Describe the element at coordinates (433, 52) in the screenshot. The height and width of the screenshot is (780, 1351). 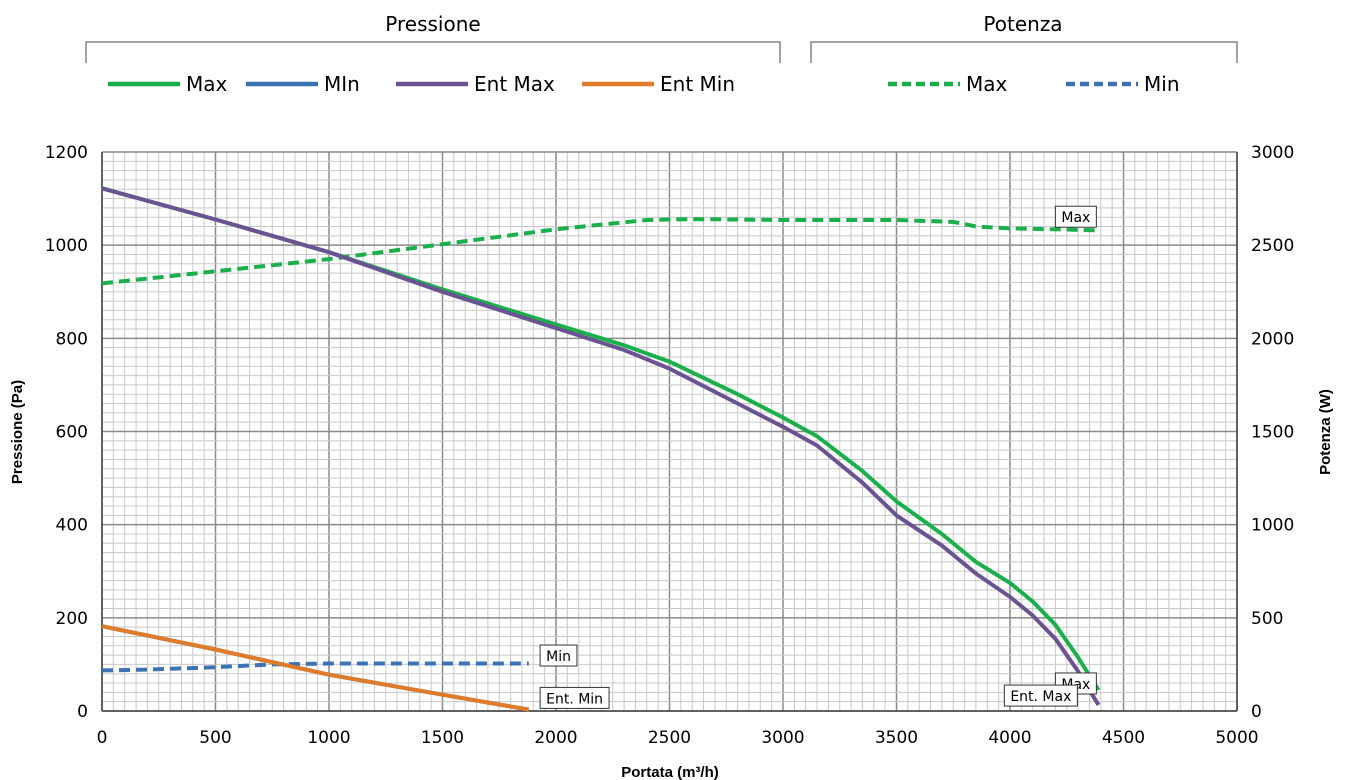
I see `legend-bracket-pressure` at that location.